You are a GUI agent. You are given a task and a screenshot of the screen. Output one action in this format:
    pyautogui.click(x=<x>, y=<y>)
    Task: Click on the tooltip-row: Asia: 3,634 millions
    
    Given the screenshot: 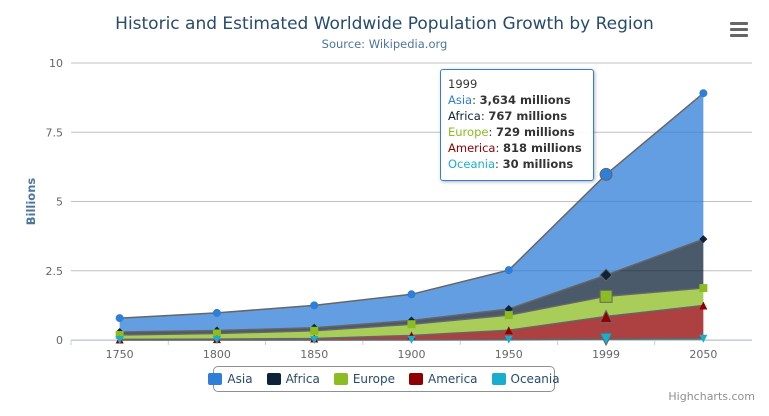 What is the action you would take?
    pyautogui.click(x=509, y=100)
    